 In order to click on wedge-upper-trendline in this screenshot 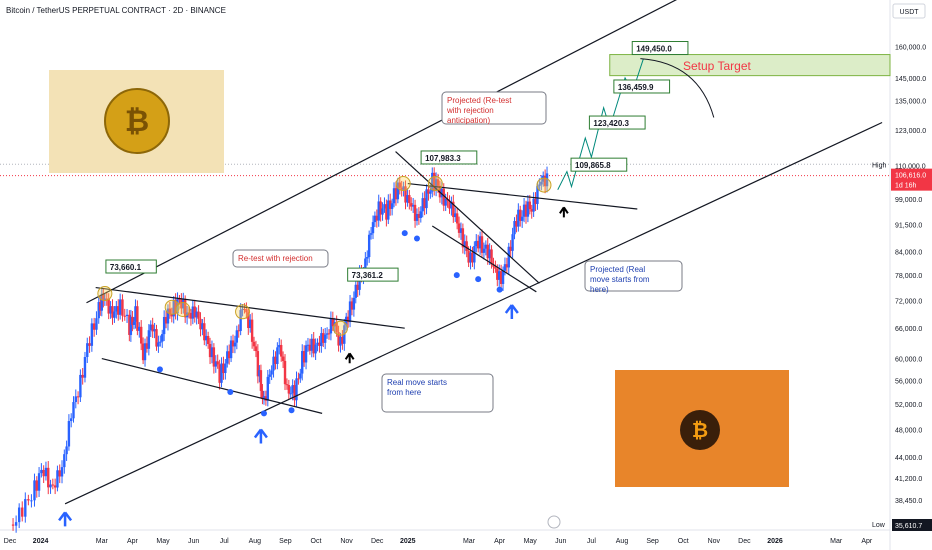, I will do `click(522, 196)`.